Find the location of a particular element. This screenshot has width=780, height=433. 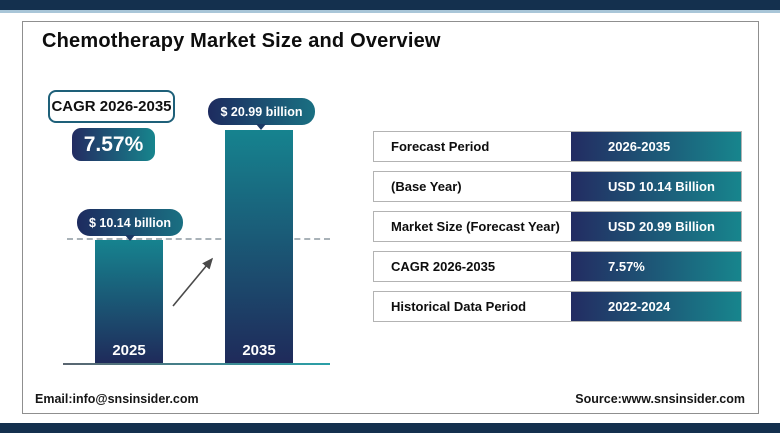

cagr-period-box: CAGR 2026-2035 is located at coordinates (111, 106).